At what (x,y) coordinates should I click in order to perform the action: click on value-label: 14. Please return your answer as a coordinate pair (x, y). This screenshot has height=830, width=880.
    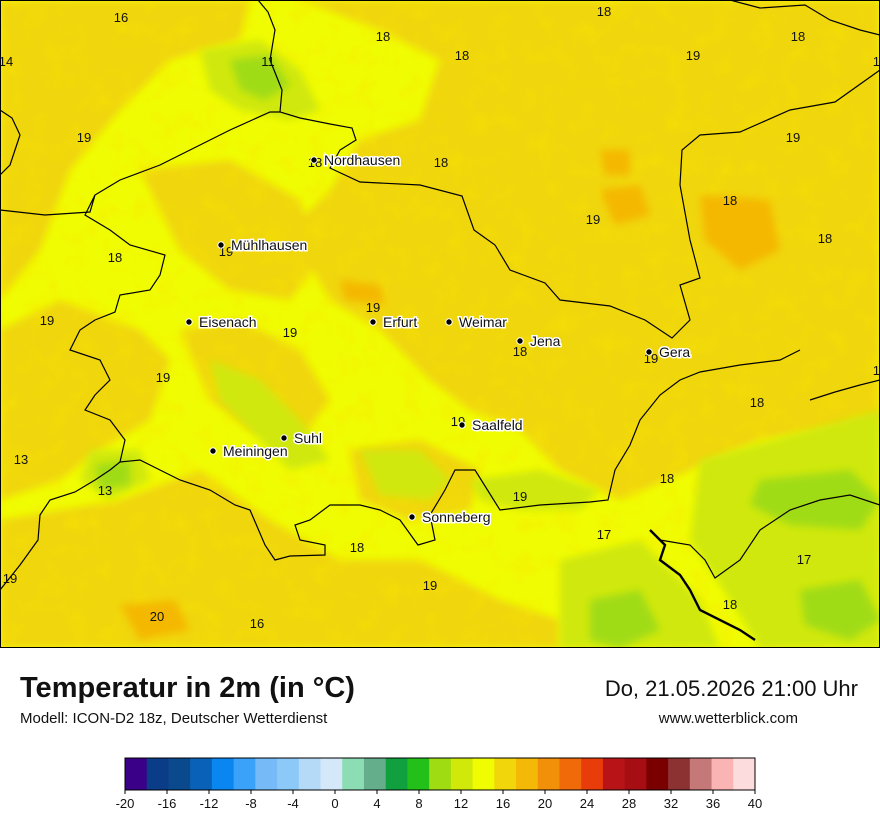
    Looking at the image, I should click on (6, 61).